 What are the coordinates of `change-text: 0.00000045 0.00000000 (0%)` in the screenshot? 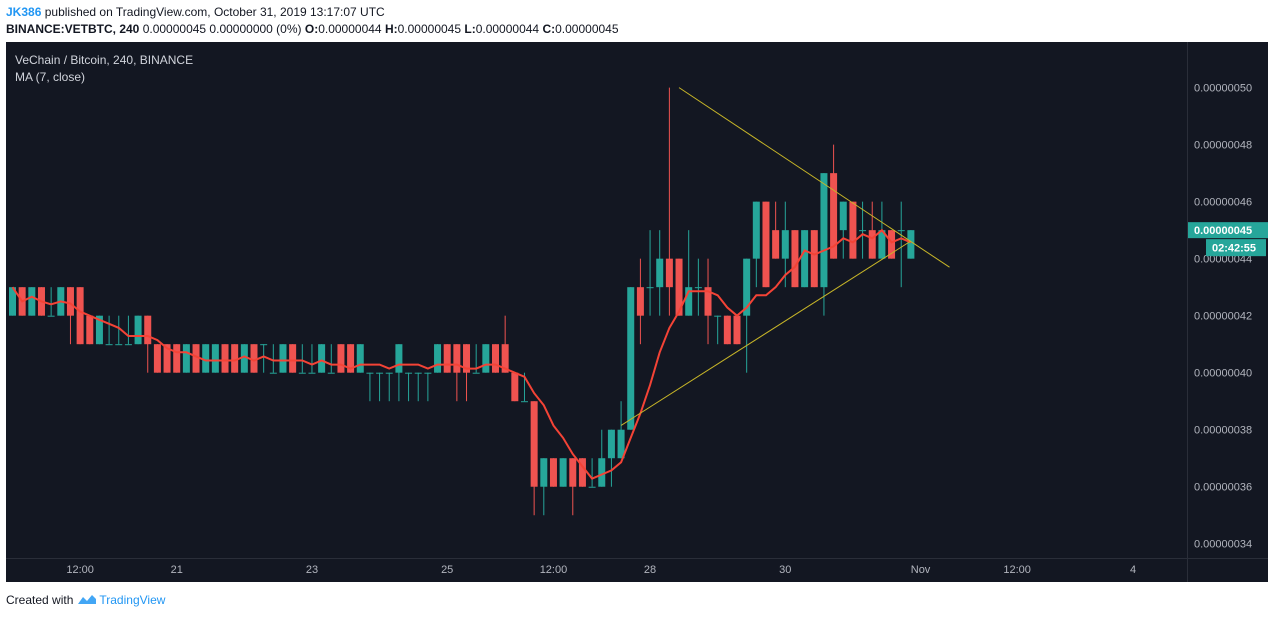 It's located at (222, 29).